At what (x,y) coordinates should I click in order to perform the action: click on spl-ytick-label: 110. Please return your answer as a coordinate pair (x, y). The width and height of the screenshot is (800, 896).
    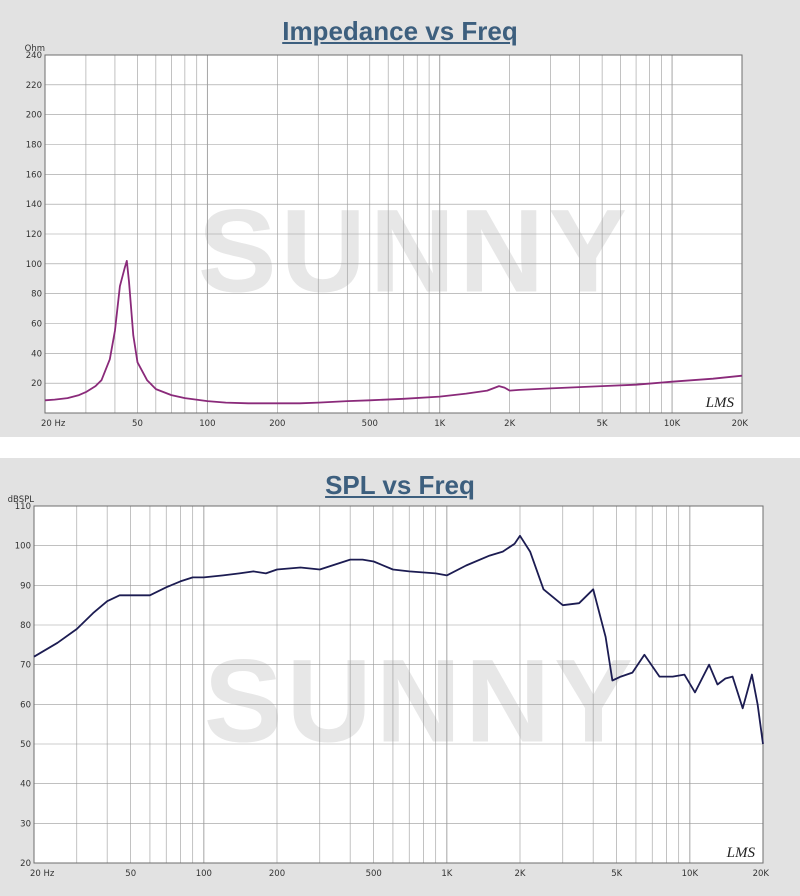
    Looking at the image, I should click on (23, 507).